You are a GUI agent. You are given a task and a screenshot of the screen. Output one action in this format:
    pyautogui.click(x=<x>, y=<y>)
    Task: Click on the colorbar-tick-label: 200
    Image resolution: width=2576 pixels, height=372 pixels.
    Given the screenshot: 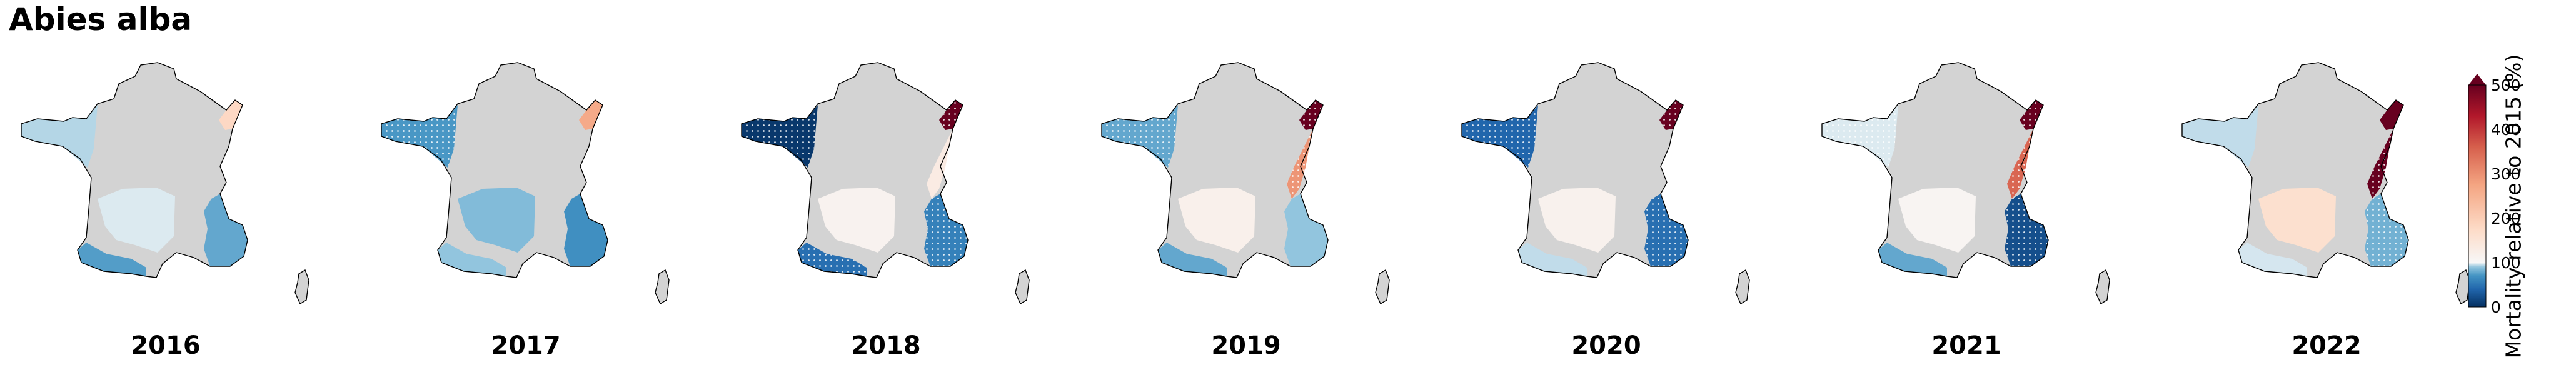 What is the action you would take?
    pyautogui.click(x=2506, y=218)
    